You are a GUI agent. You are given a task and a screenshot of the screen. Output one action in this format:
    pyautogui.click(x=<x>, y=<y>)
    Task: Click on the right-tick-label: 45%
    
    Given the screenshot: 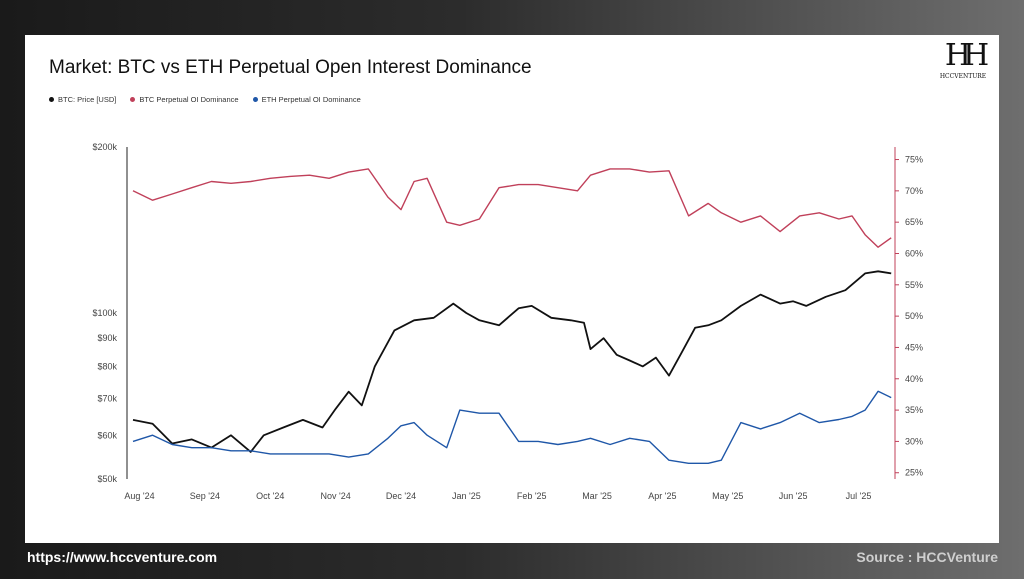 What is the action you would take?
    pyautogui.click(x=914, y=347)
    